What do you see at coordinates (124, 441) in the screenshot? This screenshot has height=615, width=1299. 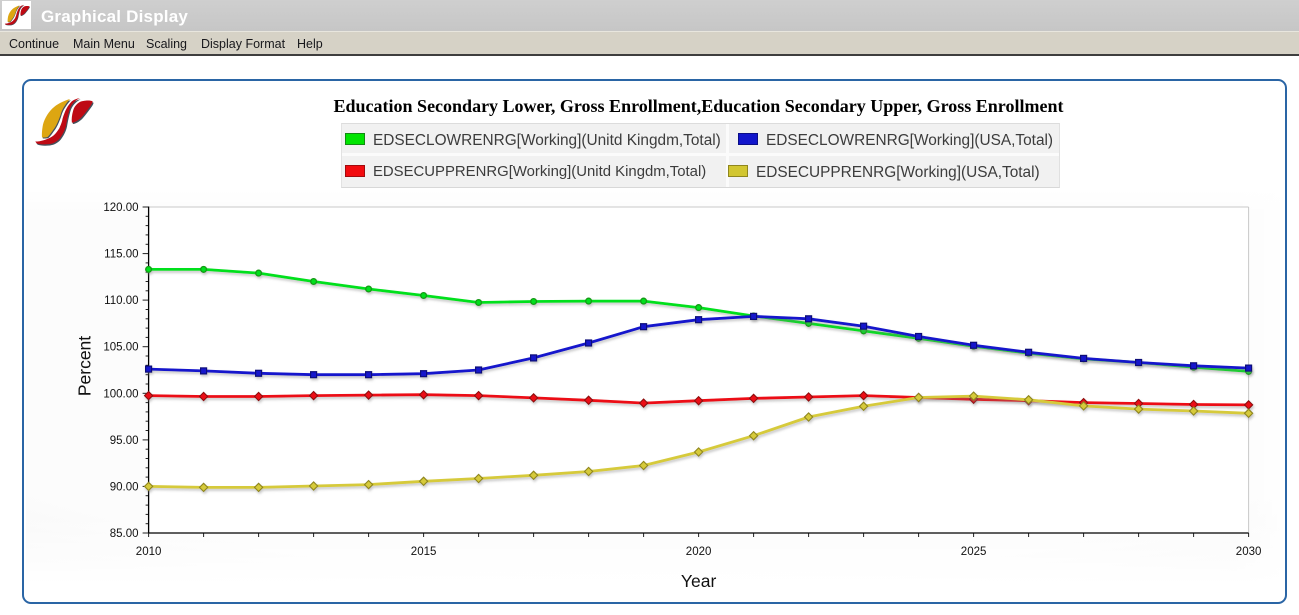 I see `svg-text: 95.00` at bounding box center [124, 441].